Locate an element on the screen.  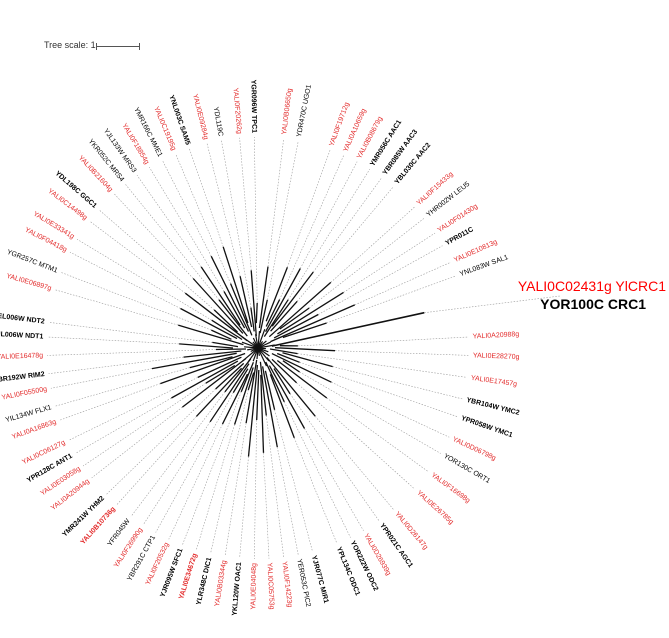
leaf-label: YDL198C GGC1 is located at coordinates (76, 190).